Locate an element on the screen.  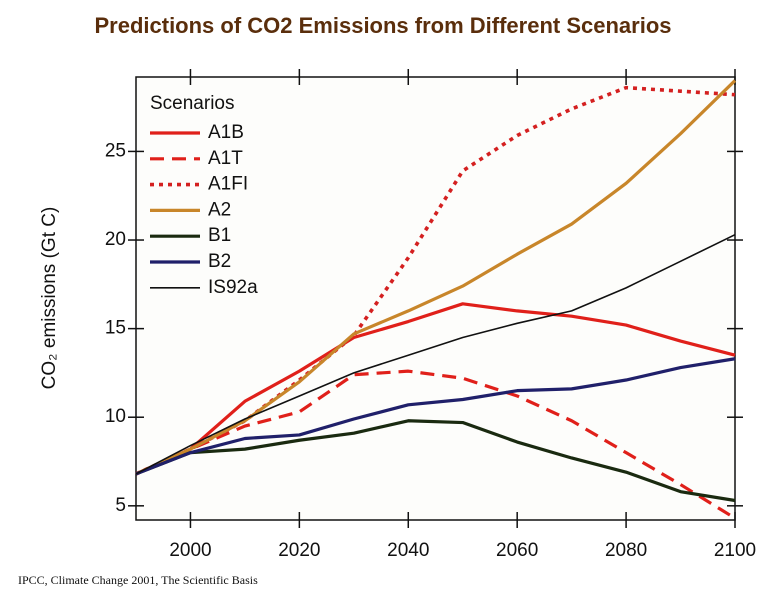
x-tick-label: 2000 is located at coordinates (190, 550).